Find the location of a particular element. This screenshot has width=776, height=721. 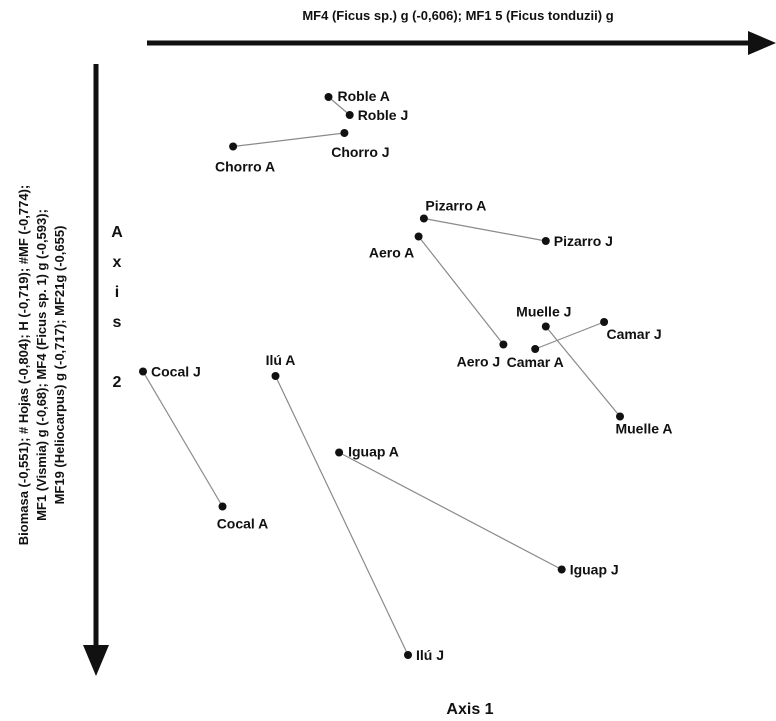

point-camar-j is located at coordinates (604, 322).